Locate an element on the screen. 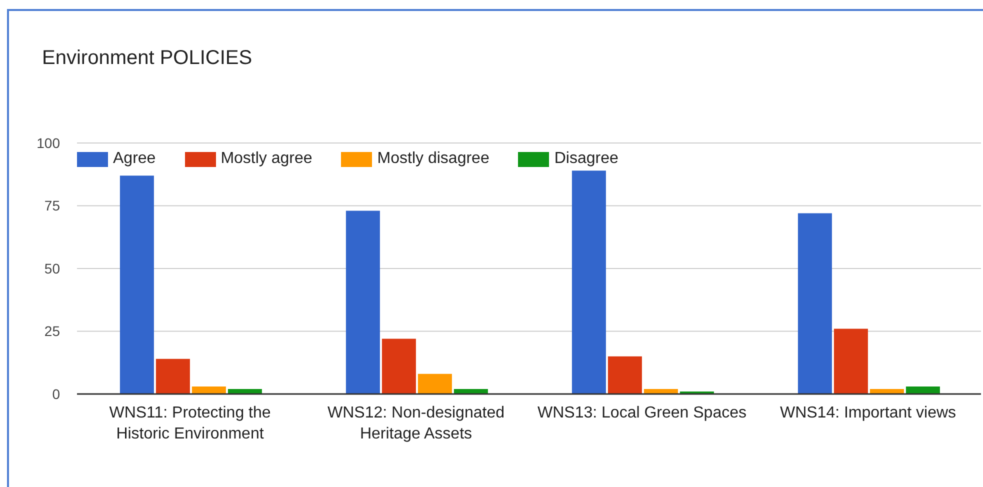 The width and height of the screenshot is (983, 487). legend-label: Mostly disagree is located at coordinates (433, 158).